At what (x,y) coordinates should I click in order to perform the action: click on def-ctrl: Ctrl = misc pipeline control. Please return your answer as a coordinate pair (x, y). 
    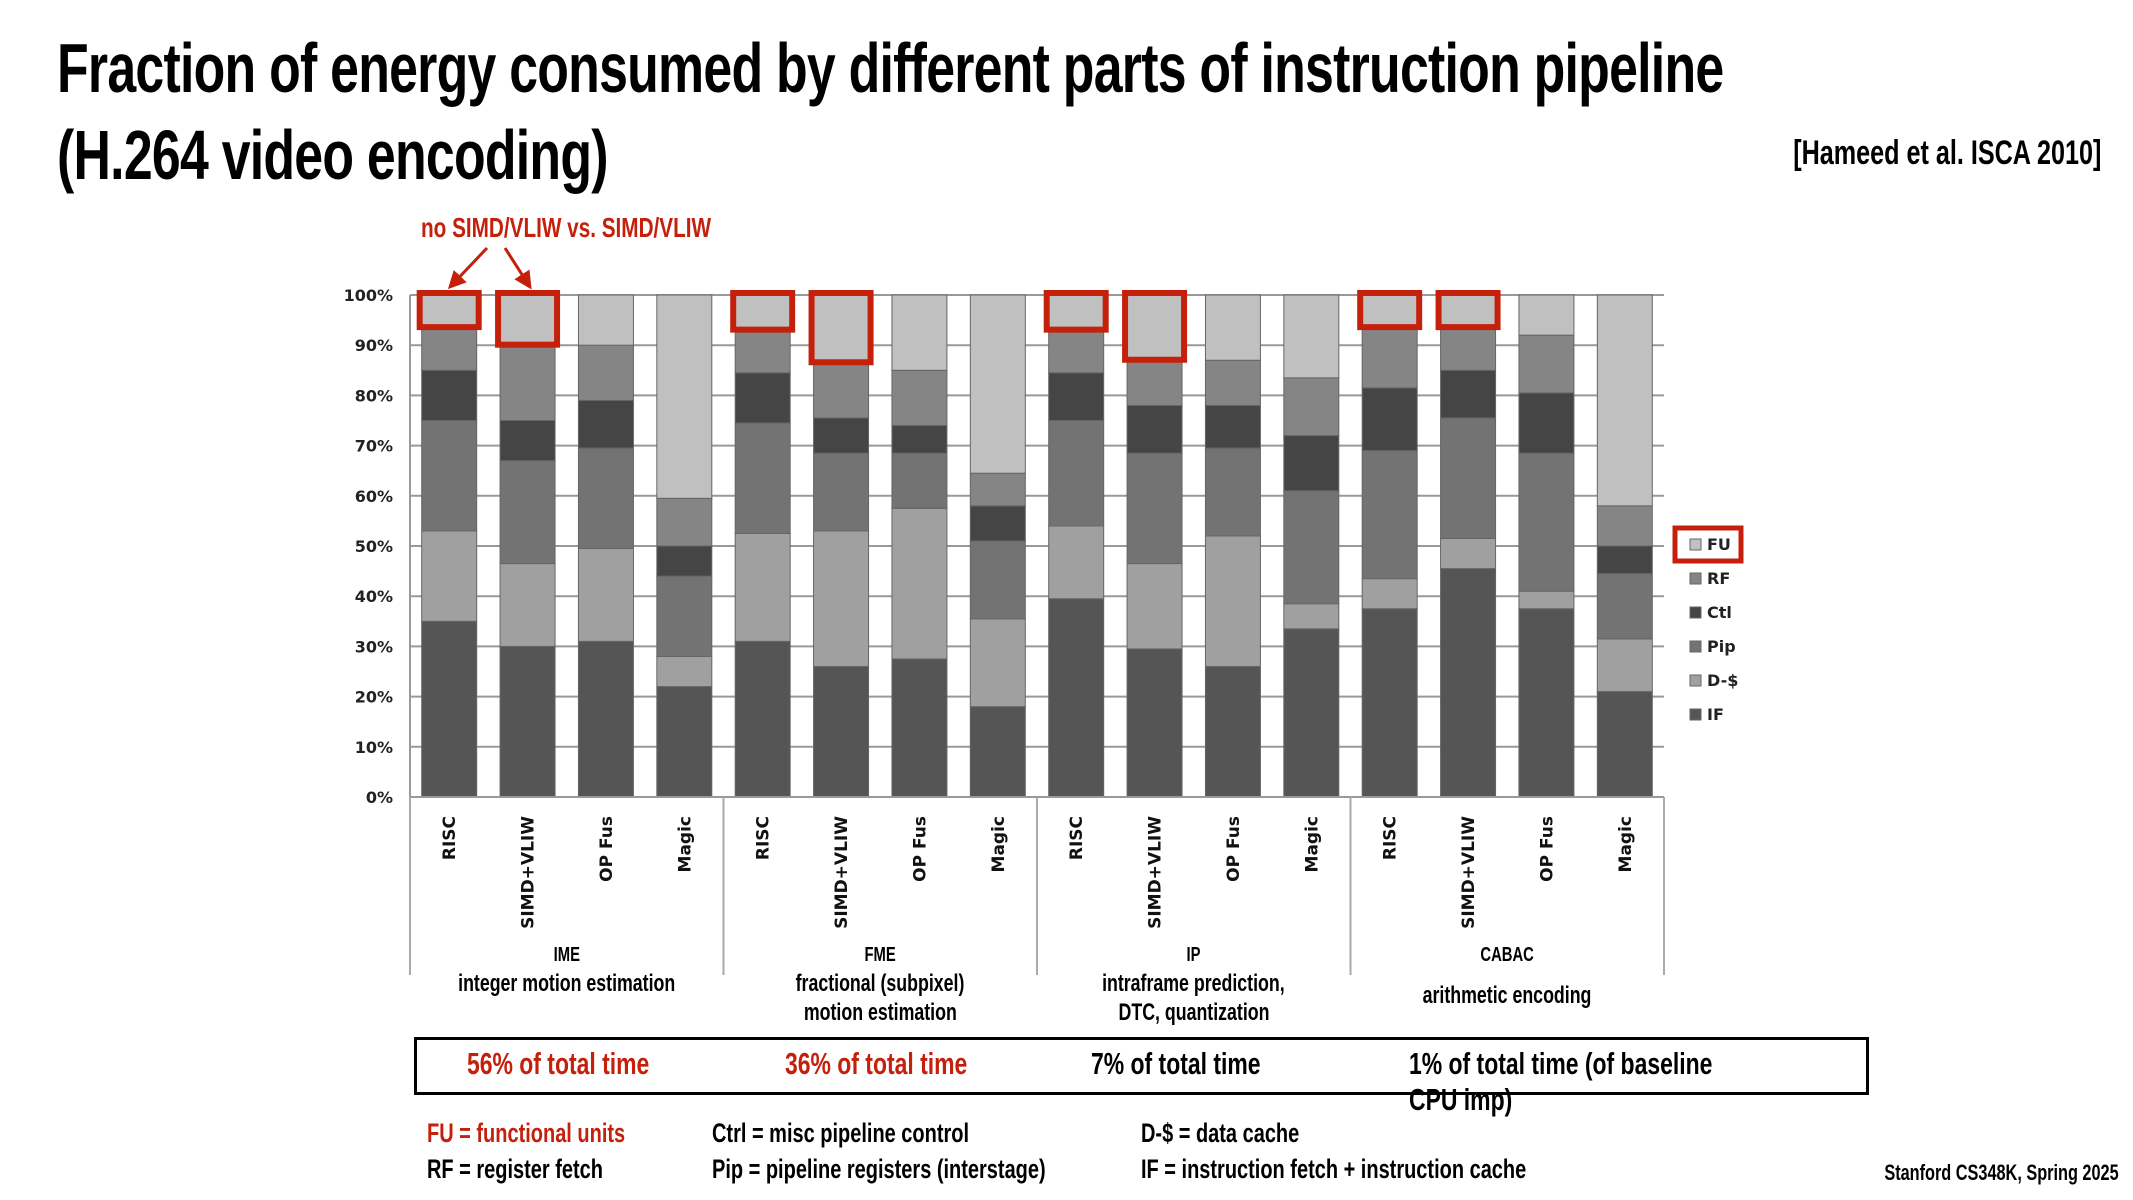
    Looking at the image, I should click on (841, 1133).